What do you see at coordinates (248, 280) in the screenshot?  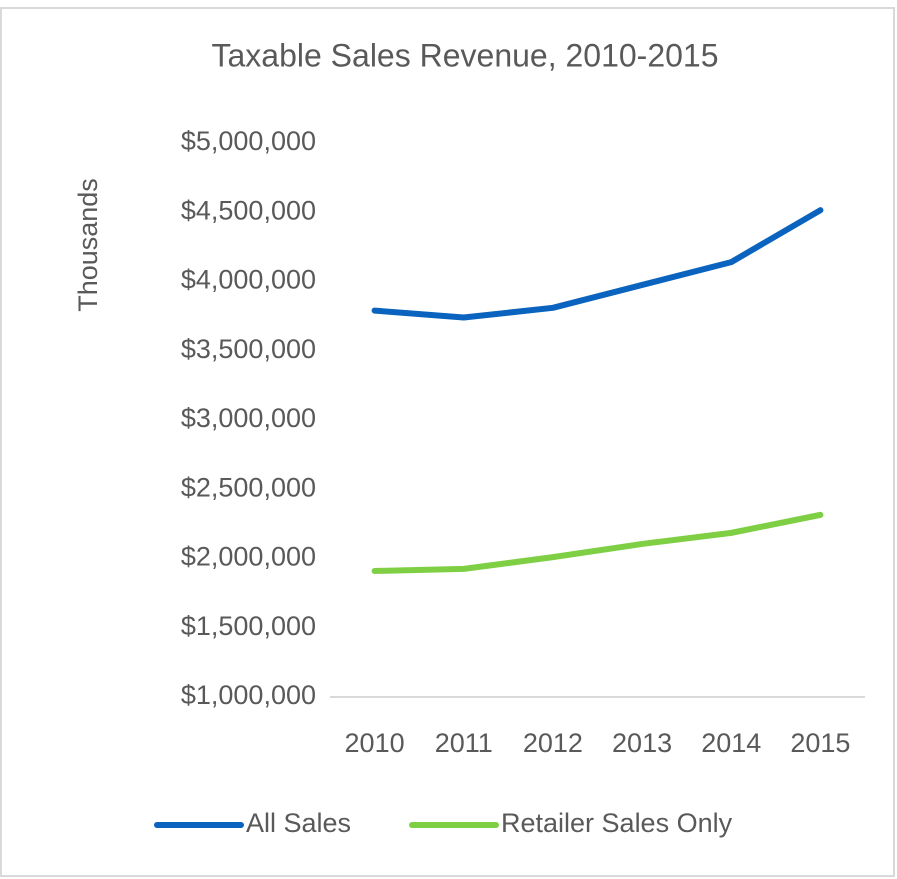 I see `y-tick-label: $4,000,000` at bounding box center [248, 280].